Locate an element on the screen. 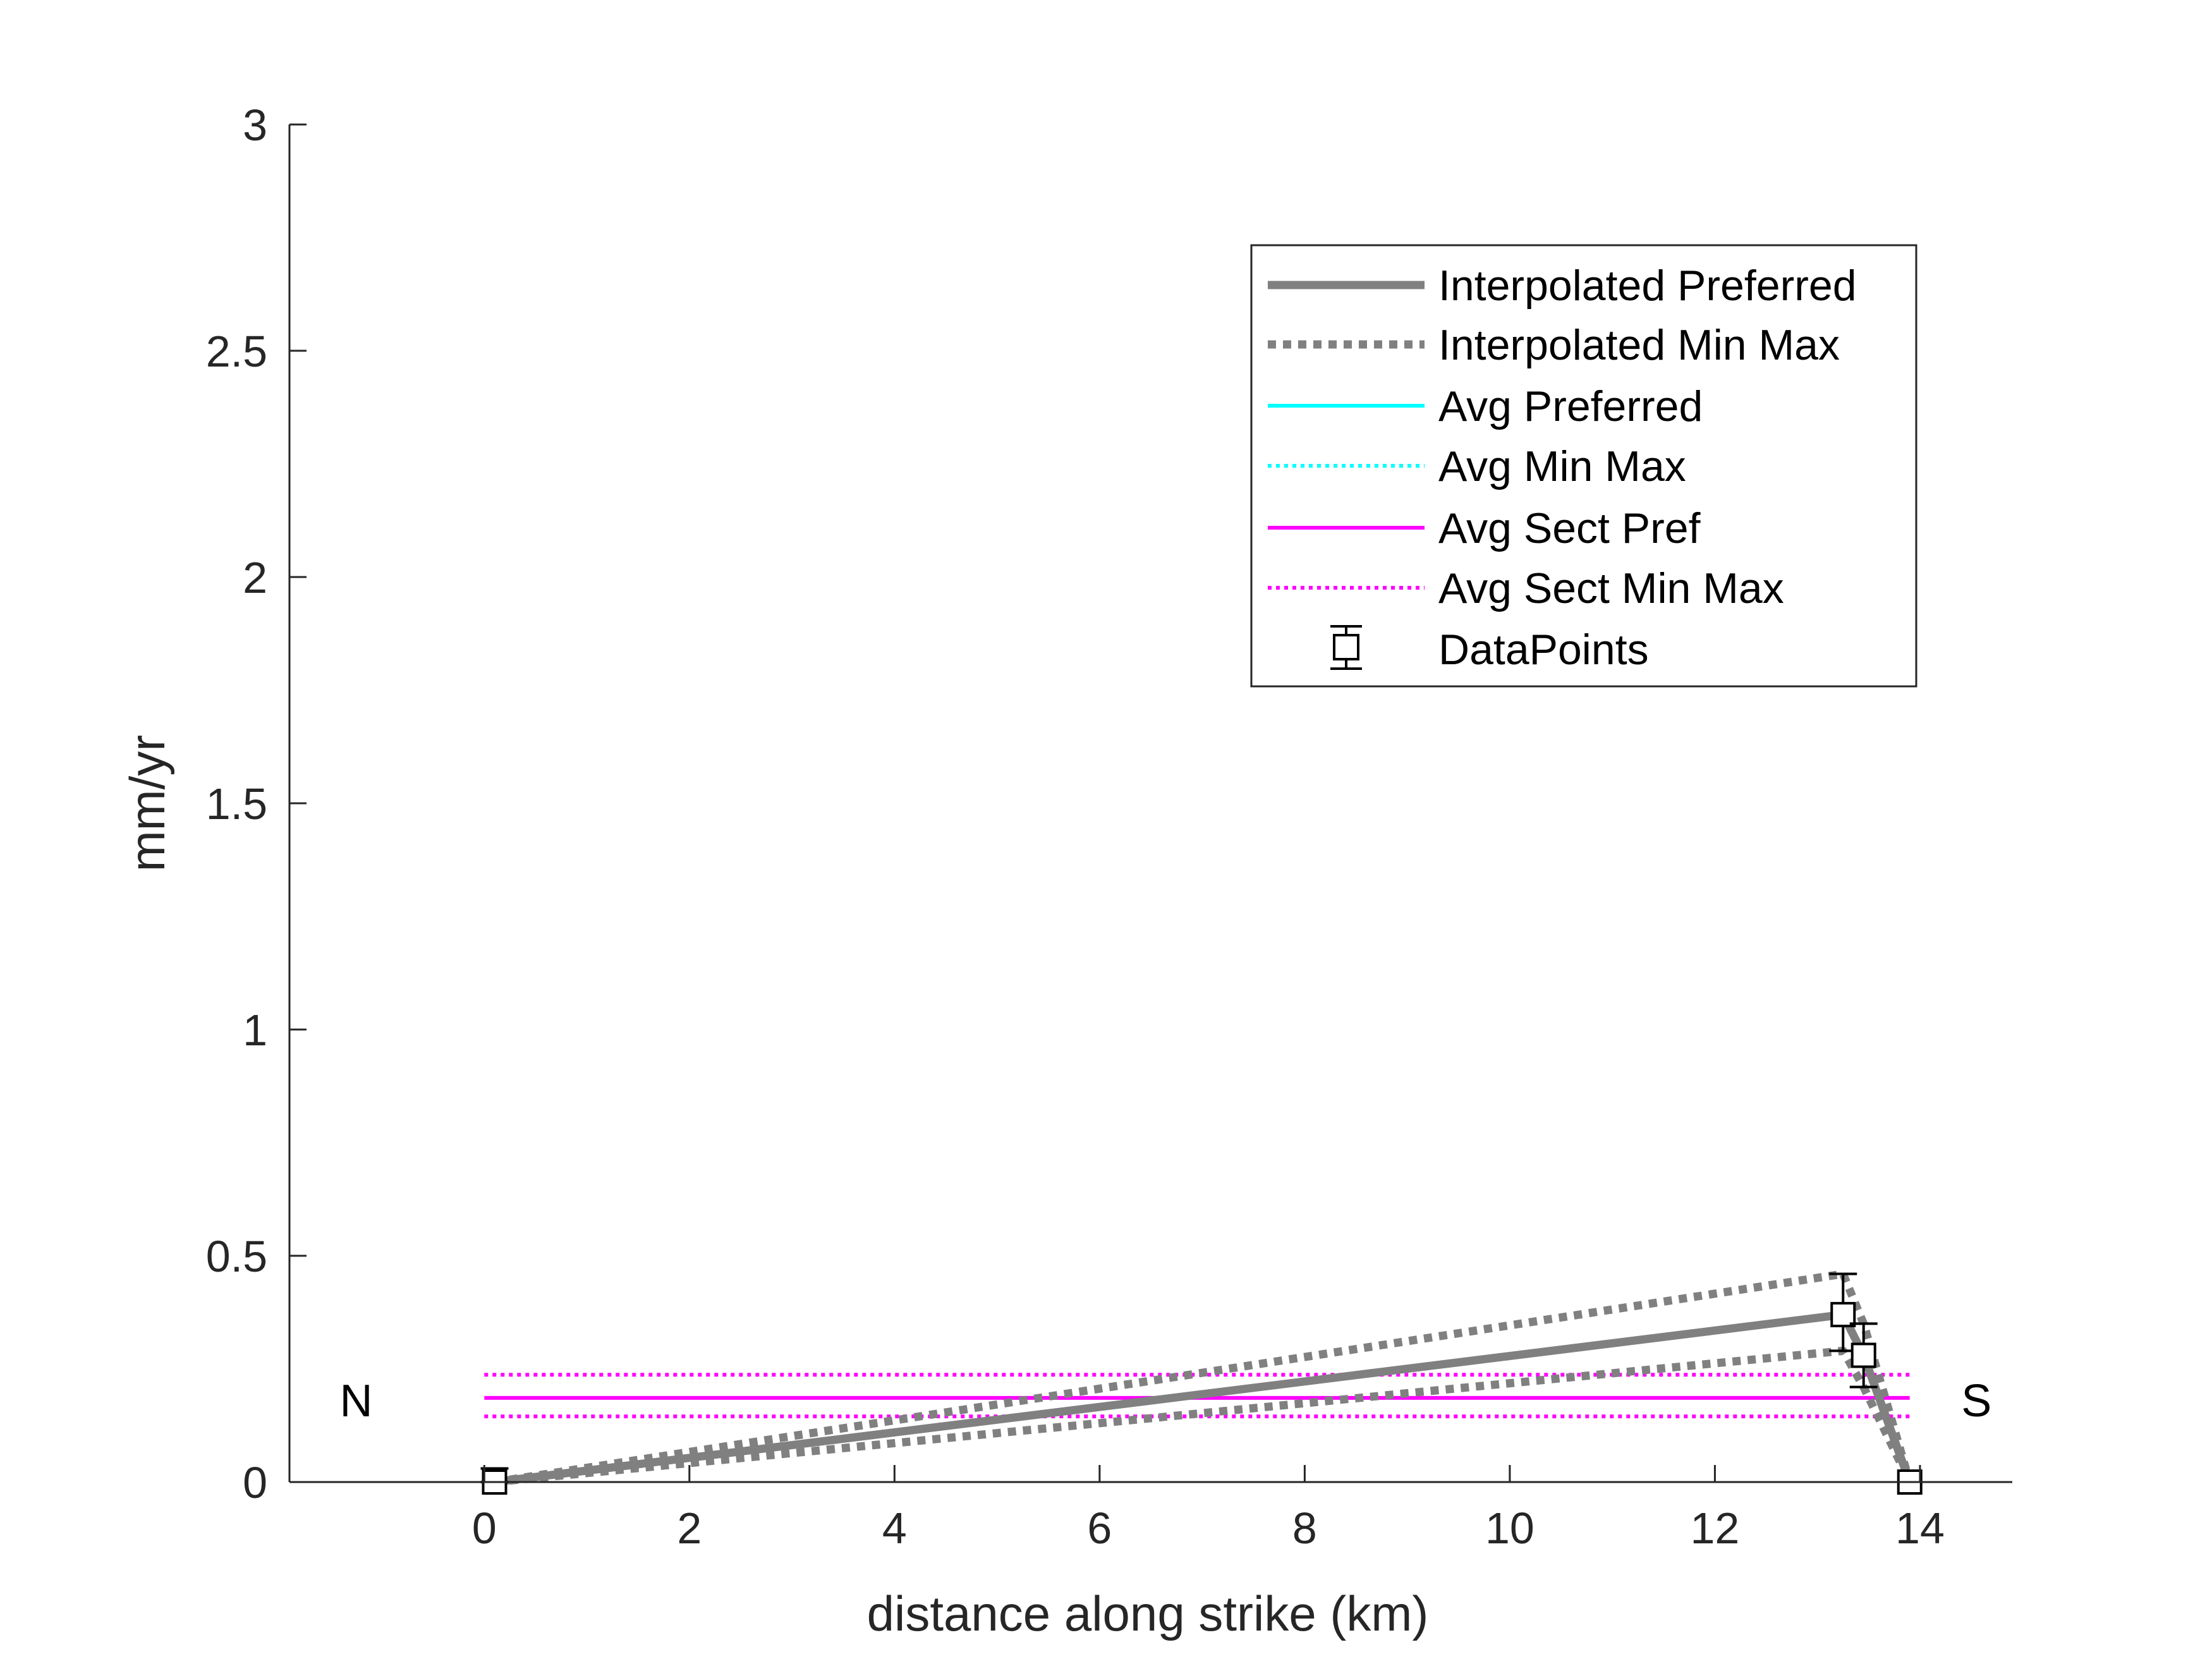  y-tick-label: 2.5 is located at coordinates (236, 351).